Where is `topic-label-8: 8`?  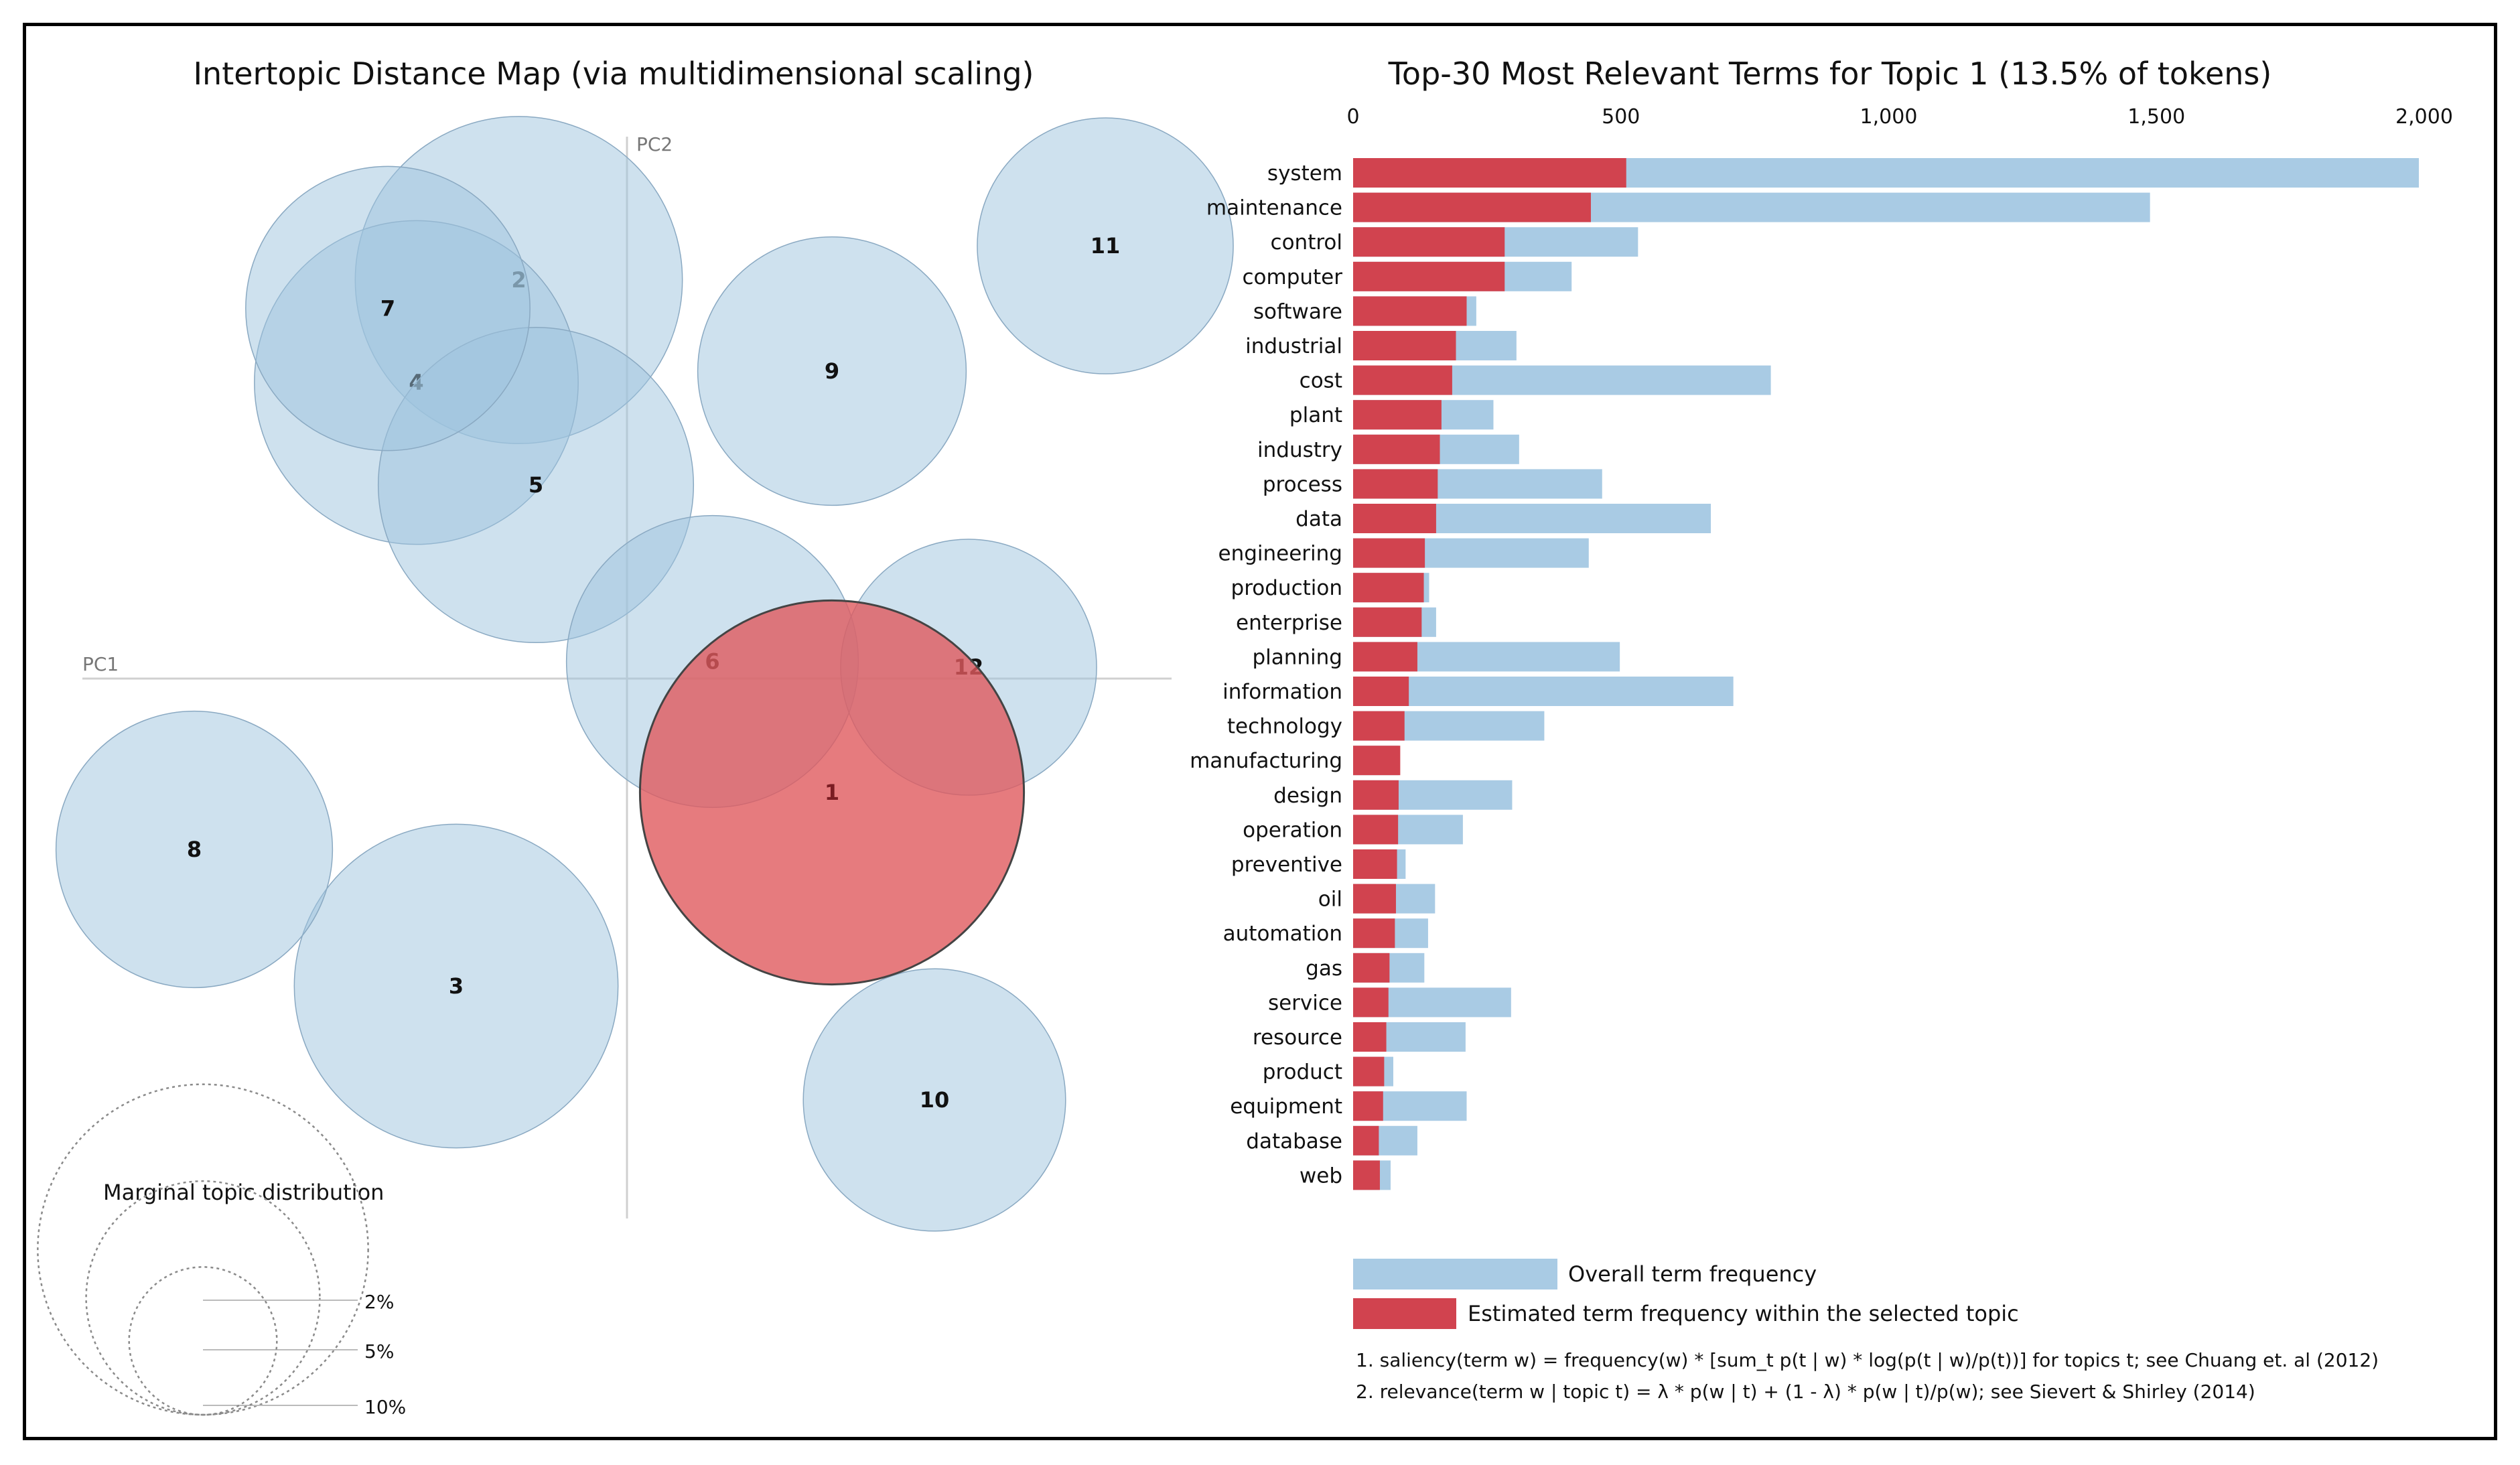
topic-label-8: 8 is located at coordinates (194, 849).